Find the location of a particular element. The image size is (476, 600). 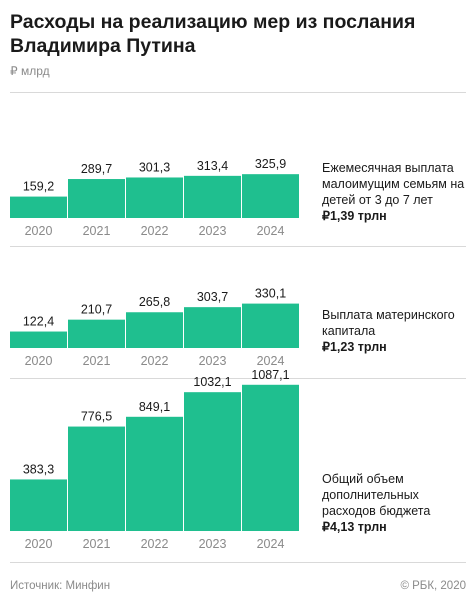

panel-total: ₽4,13 трлн is located at coordinates (354, 527).